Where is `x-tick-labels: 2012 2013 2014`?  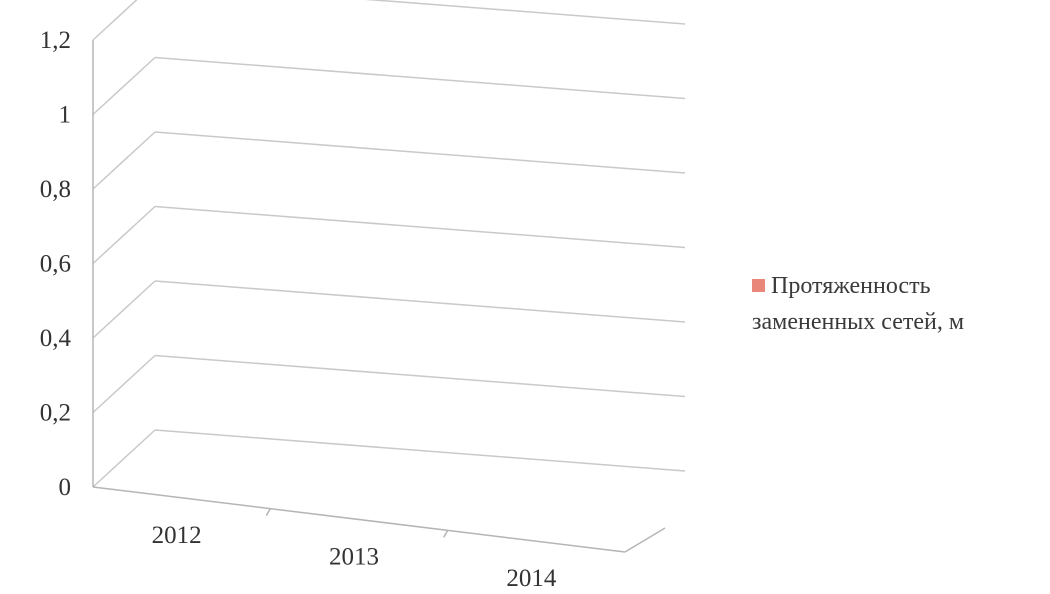
x-tick-labels: 2012 2013 2014 is located at coordinates (354, 550).